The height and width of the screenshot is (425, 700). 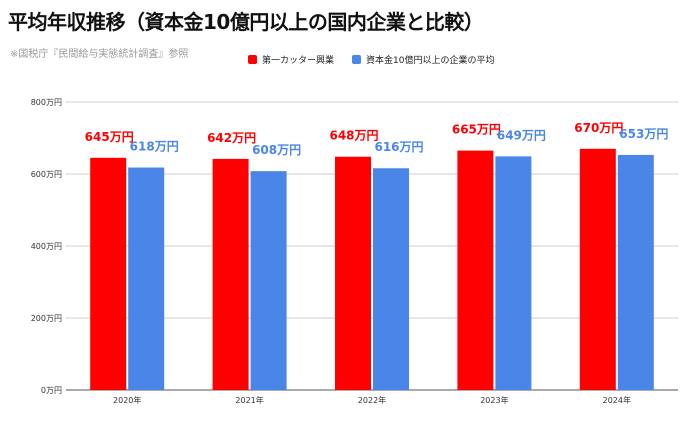 What do you see at coordinates (46, 246) in the screenshot?
I see `y-tick-label: 400万円` at bounding box center [46, 246].